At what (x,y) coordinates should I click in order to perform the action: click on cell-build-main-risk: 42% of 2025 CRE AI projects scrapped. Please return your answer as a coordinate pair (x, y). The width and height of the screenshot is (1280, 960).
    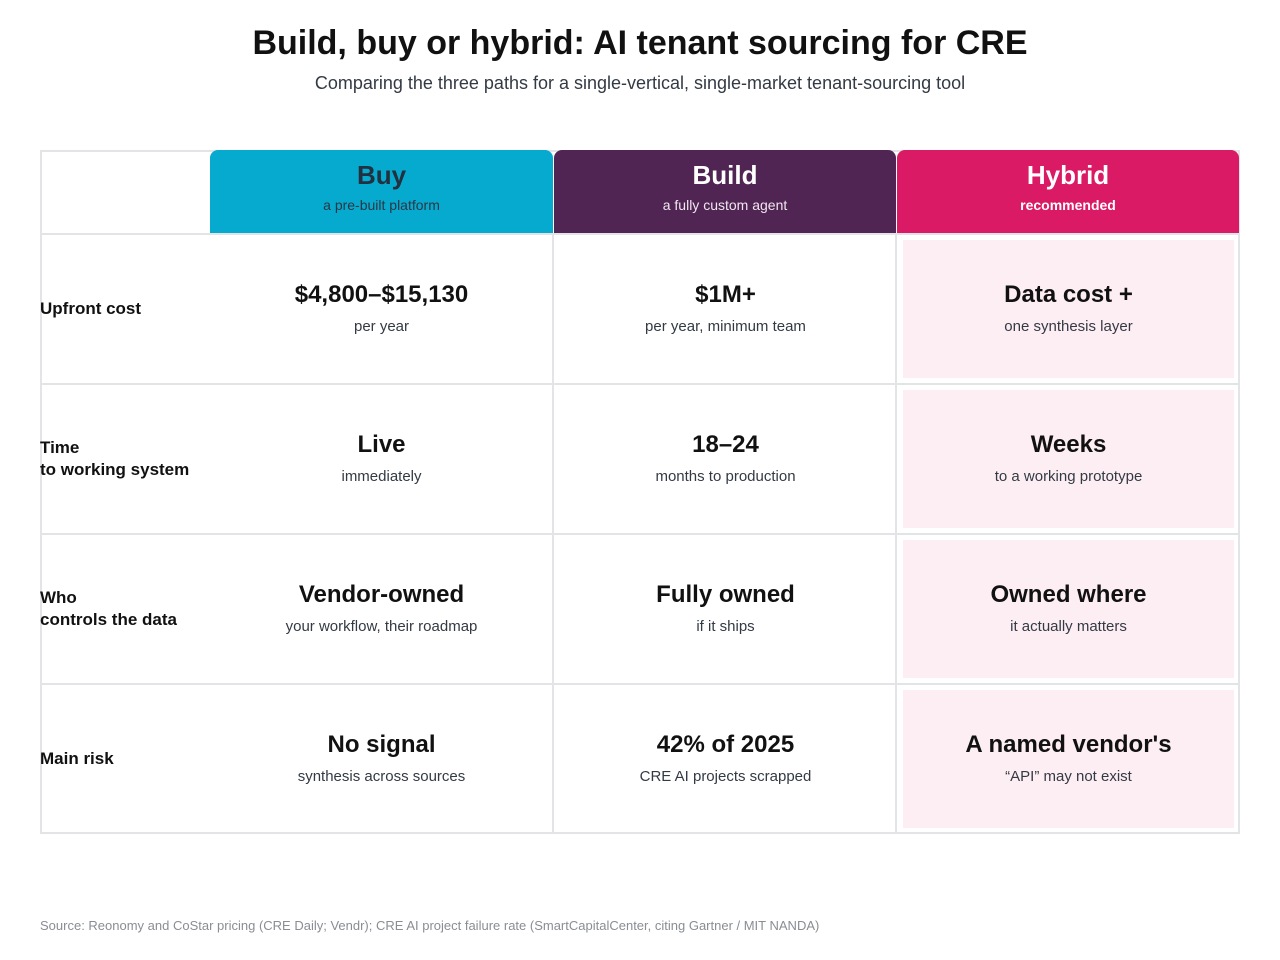
    Looking at the image, I should click on (725, 759).